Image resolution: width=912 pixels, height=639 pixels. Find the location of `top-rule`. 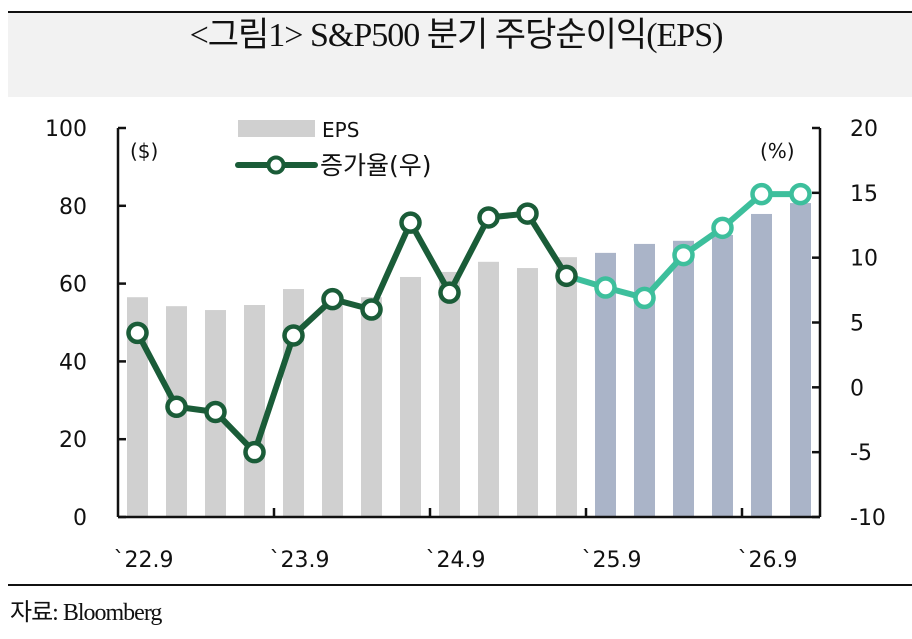

top-rule is located at coordinates (460, 12).